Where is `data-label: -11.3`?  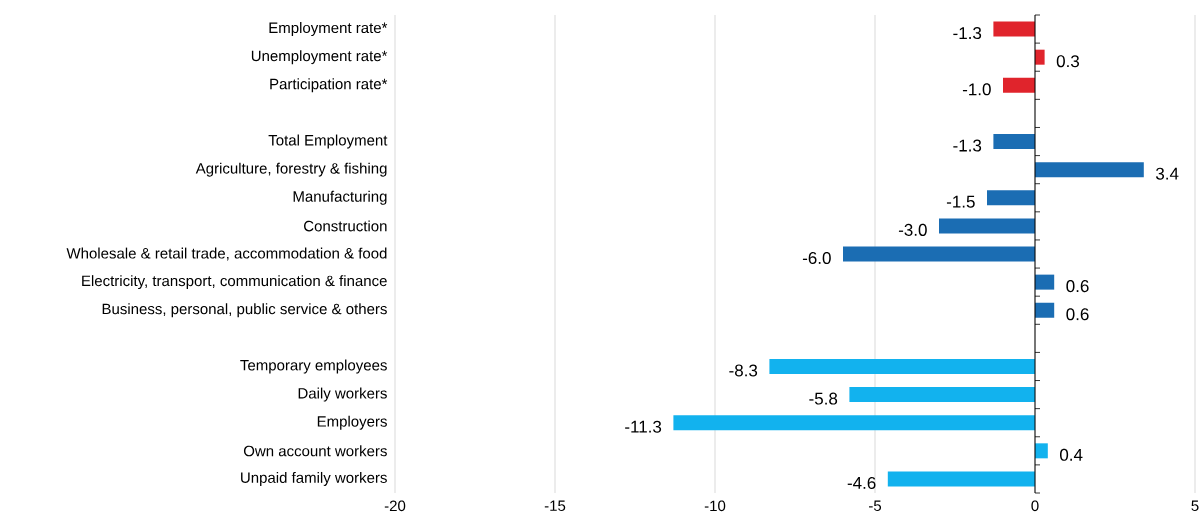
data-label: -11.3 is located at coordinates (643, 426).